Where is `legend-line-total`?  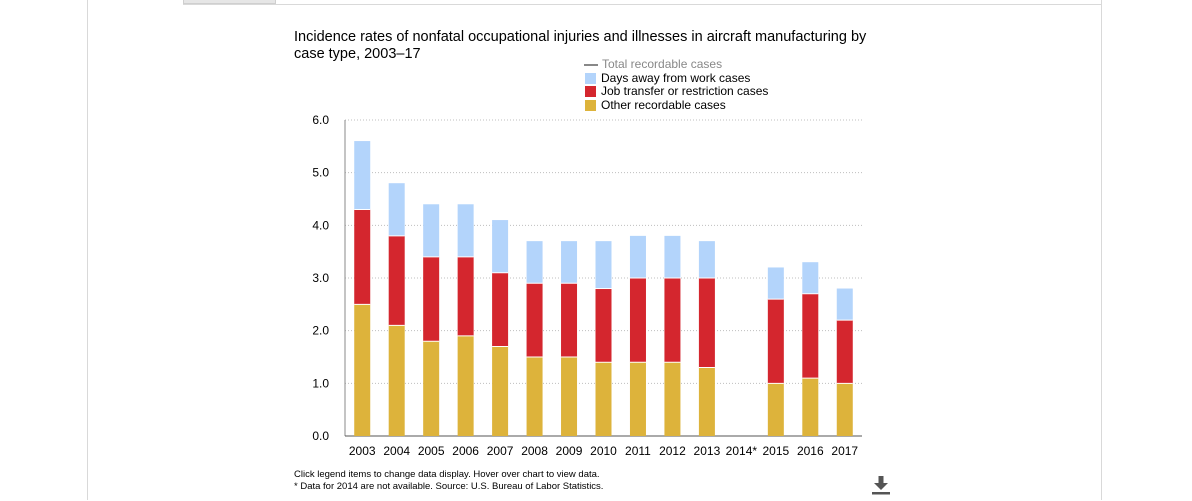
legend-line-total is located at coordinates (591, 64).